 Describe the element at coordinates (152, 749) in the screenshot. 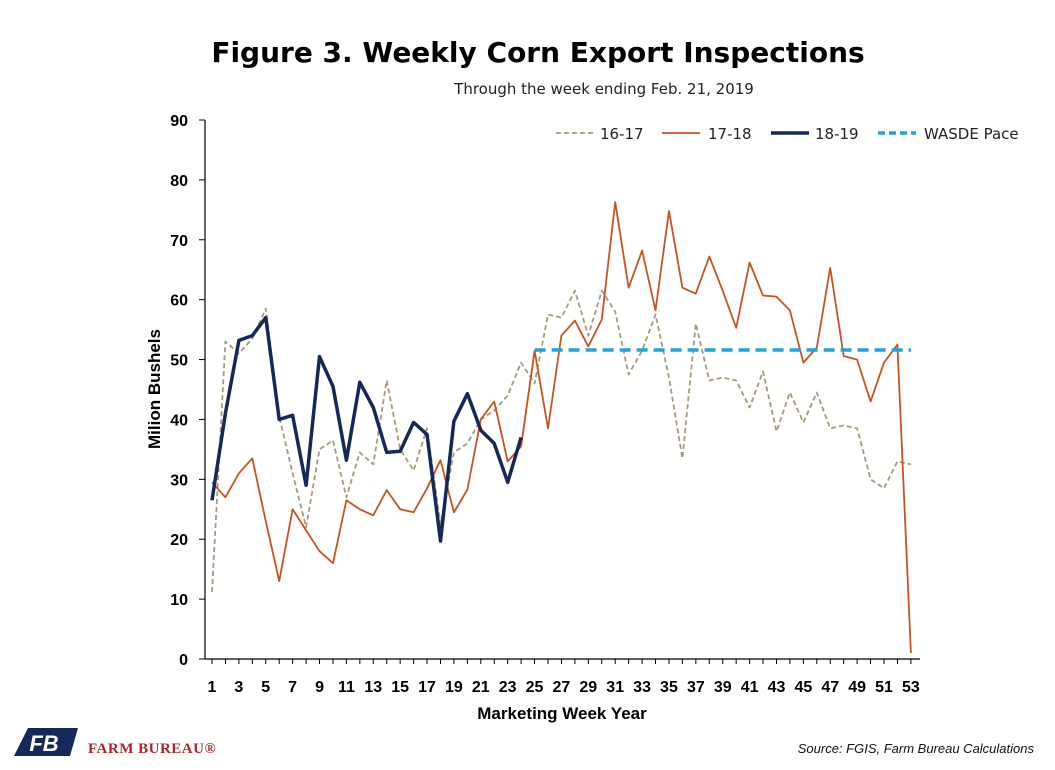

I see `brand-name: FARM BUREAU®` at that location.